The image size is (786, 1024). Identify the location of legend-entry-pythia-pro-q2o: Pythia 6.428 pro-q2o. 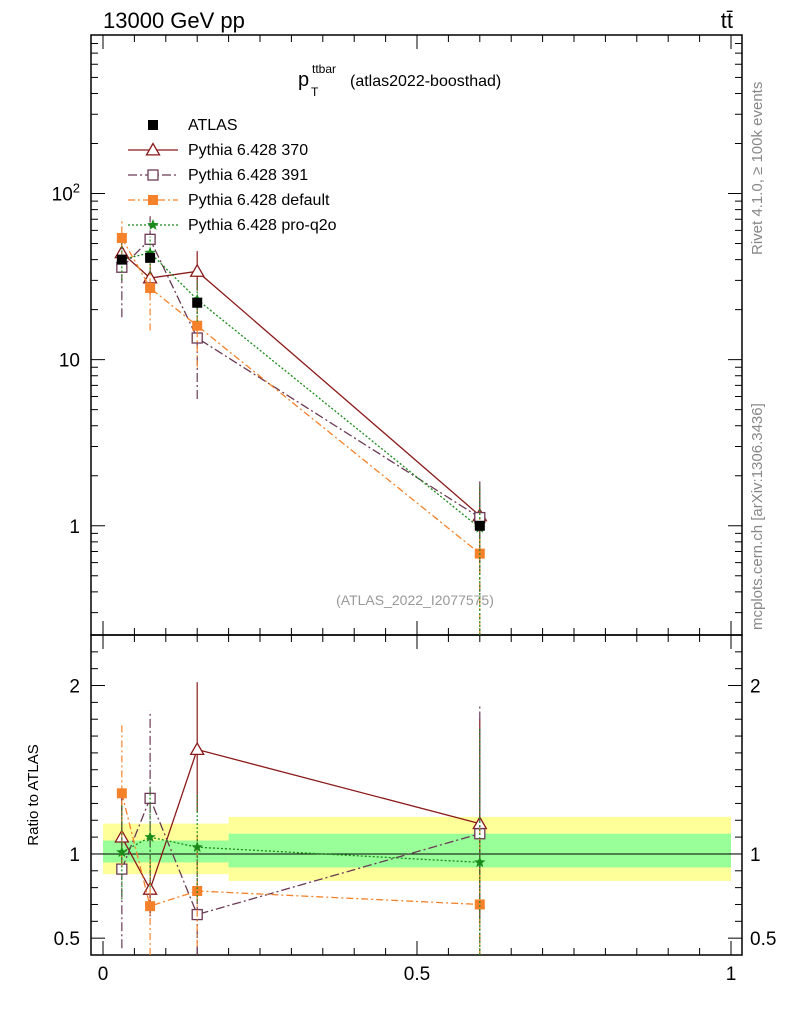
(232, 225).